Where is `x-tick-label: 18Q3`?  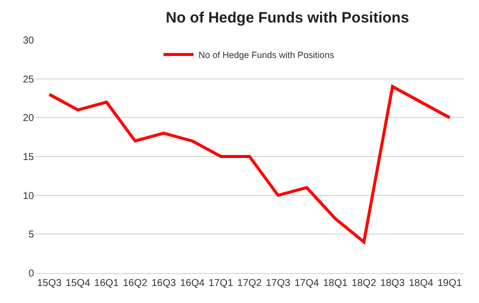 x-tick-label: 18Q3 is located at coordinates (393, 283).